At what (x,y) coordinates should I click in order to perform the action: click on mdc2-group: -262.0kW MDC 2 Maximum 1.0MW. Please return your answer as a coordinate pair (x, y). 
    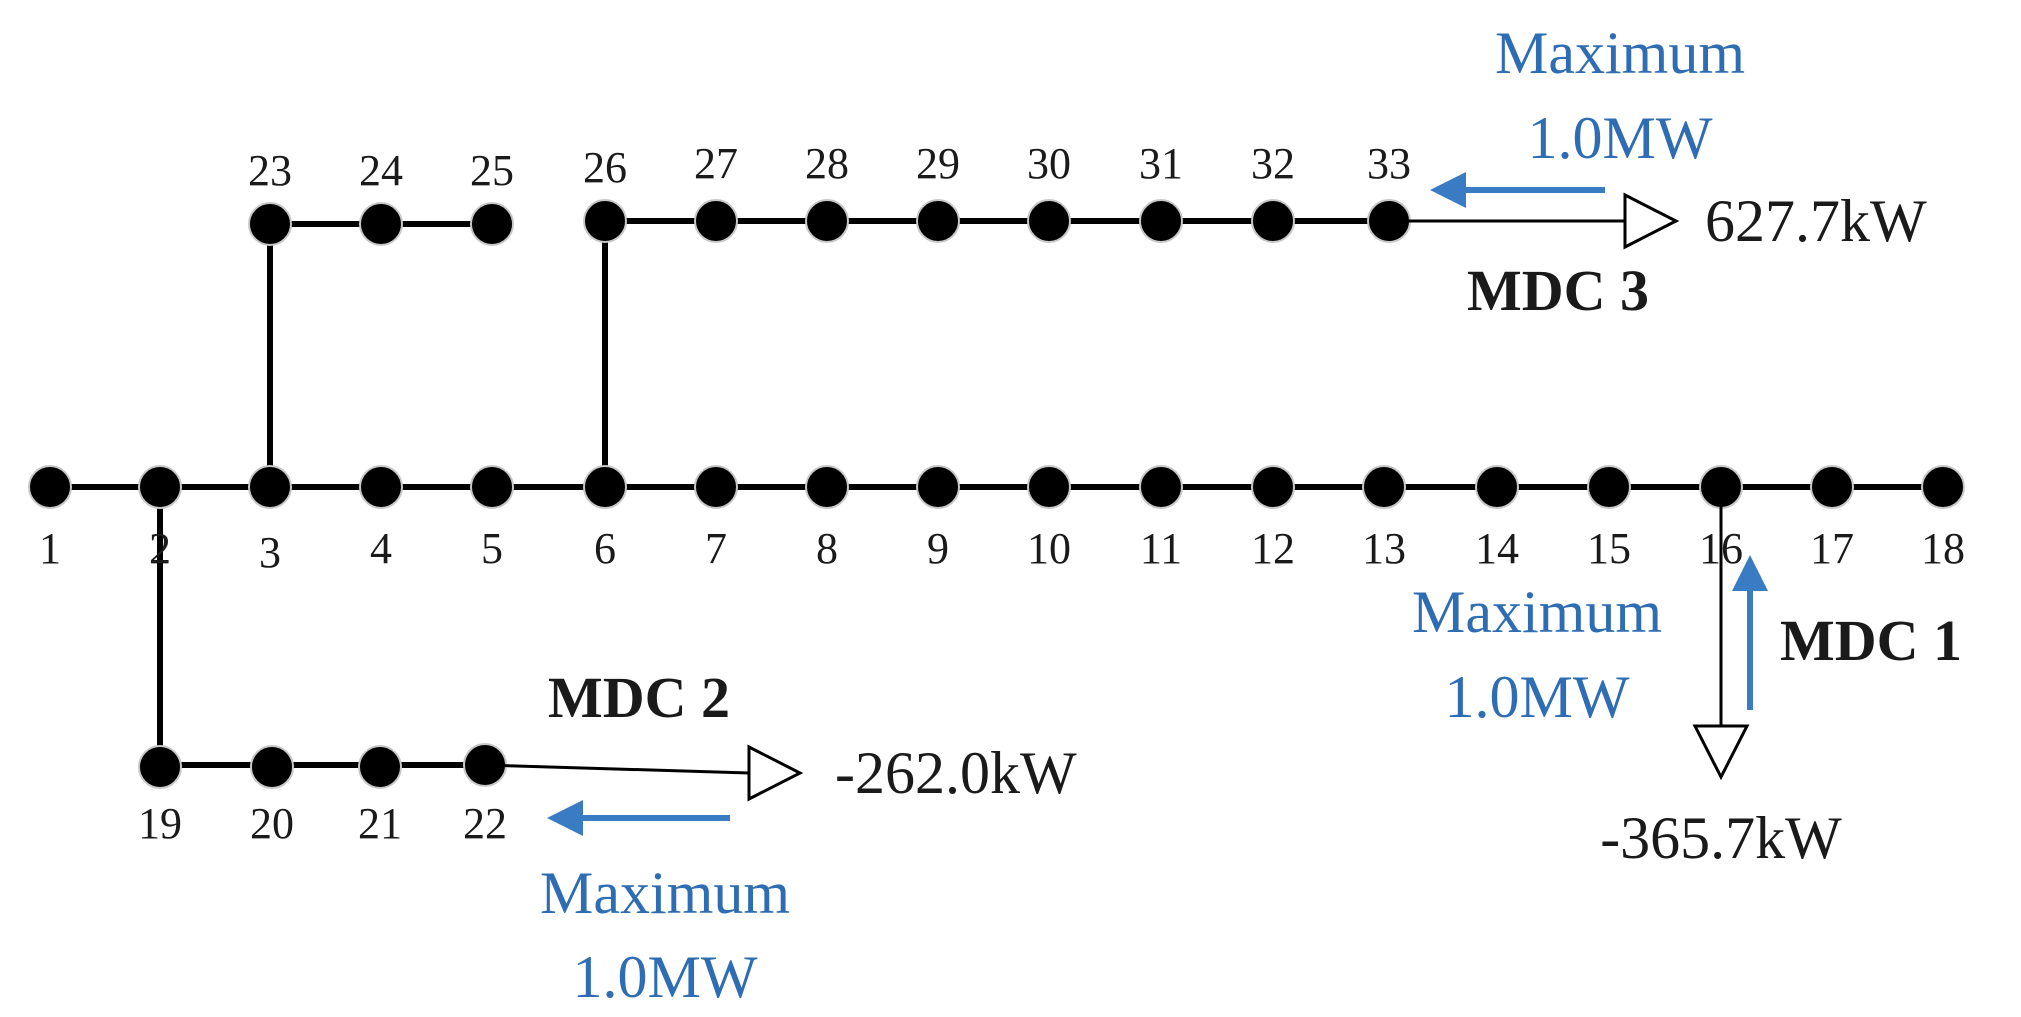
    Looking at the image, I should click on (780, 837).